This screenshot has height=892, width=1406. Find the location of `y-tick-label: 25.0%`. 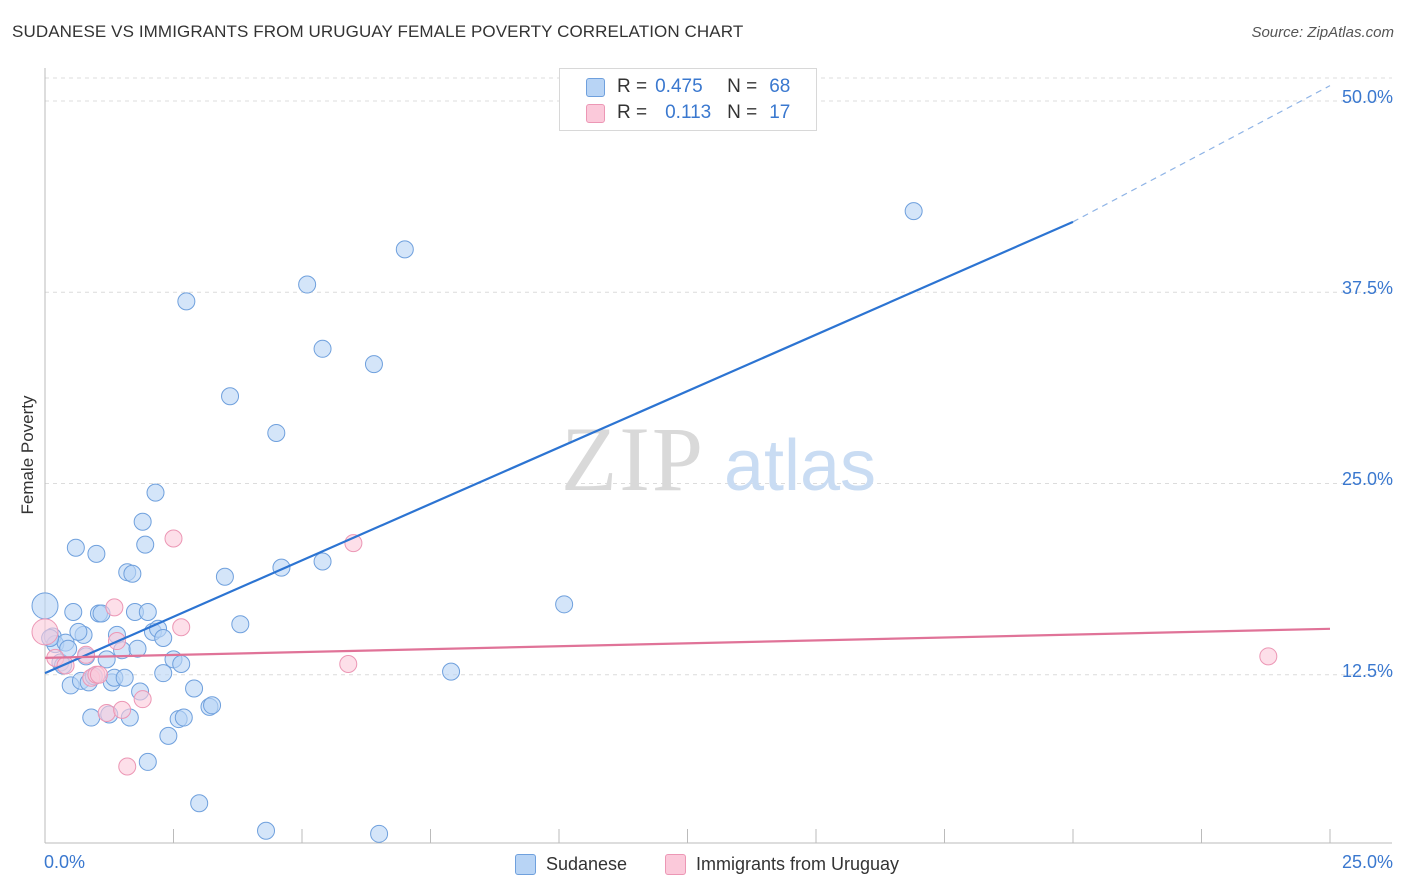

y-tick-label: 25.0% is located at coordinates (1367, 479).